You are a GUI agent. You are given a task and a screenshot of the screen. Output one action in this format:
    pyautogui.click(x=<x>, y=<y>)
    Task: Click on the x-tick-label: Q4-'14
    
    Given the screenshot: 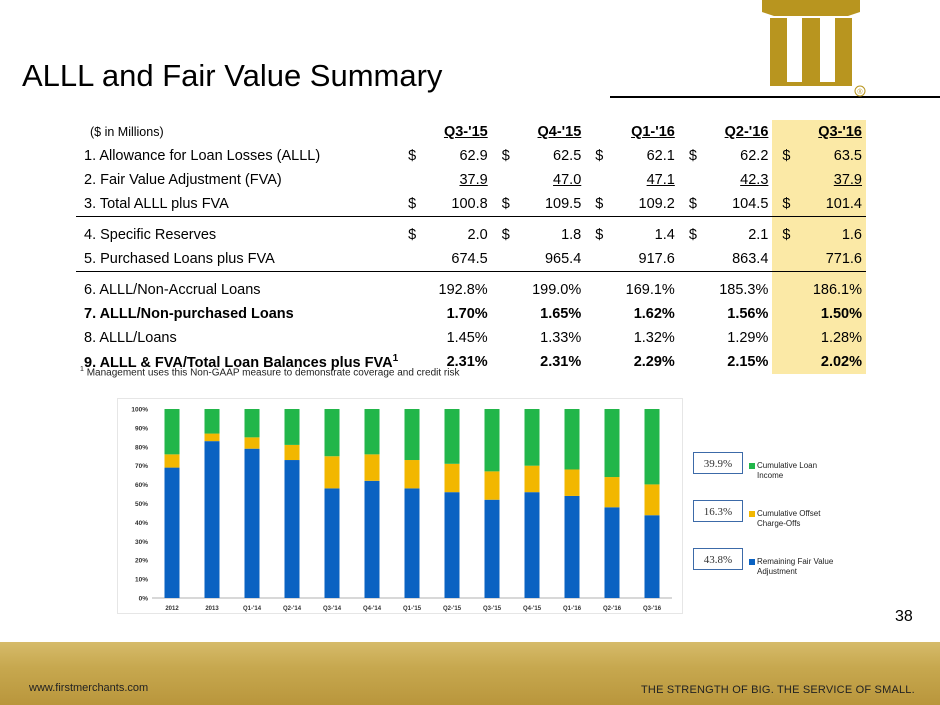 What is the action you would take?
    pyautogui.click(x=372, y=609)
    